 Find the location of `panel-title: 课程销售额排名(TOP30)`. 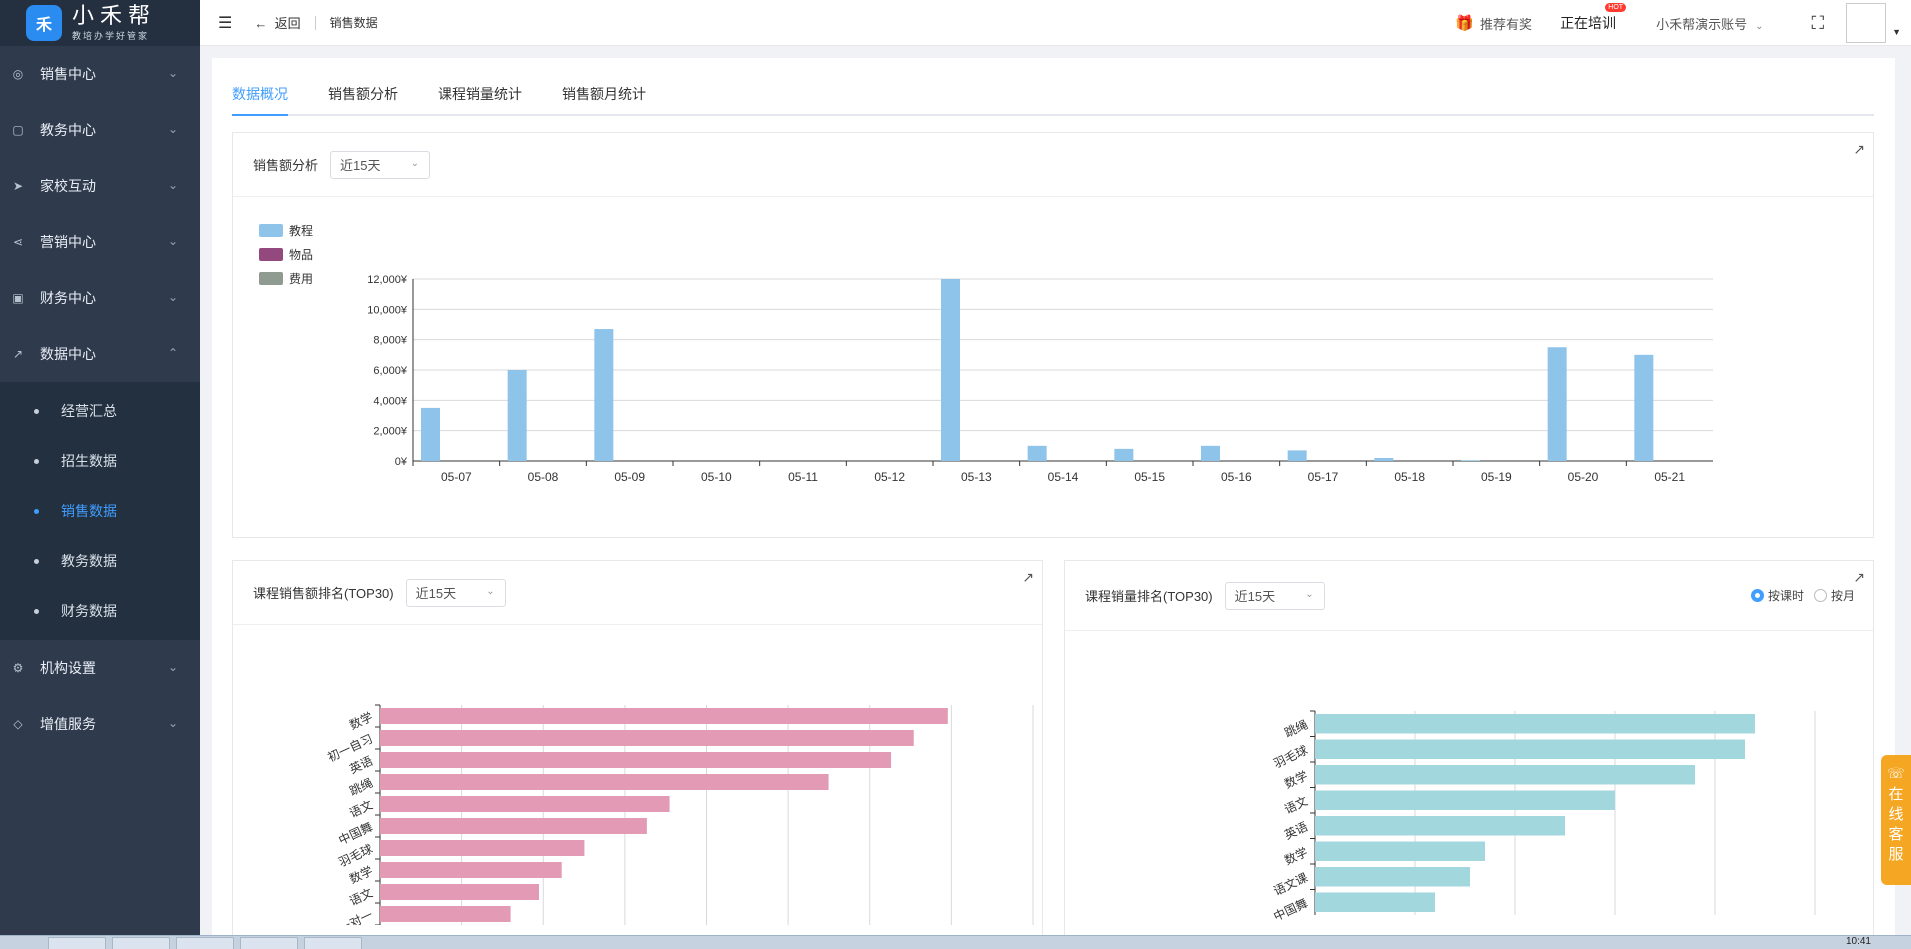

panel-title: 课程销售额排名(TOP30) is located at coordinates (323, 593).